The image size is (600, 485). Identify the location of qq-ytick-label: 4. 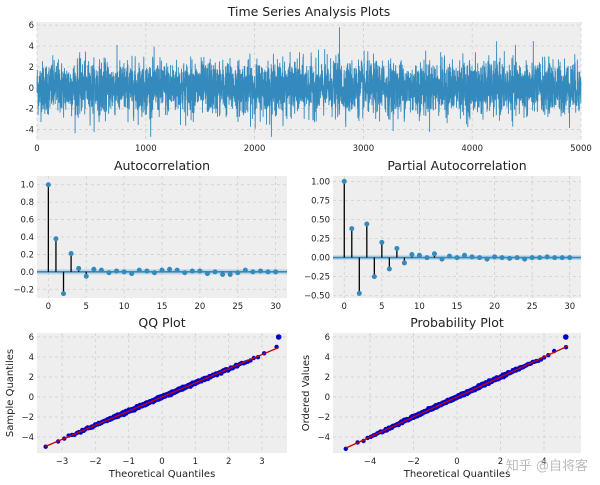
(31, 358).